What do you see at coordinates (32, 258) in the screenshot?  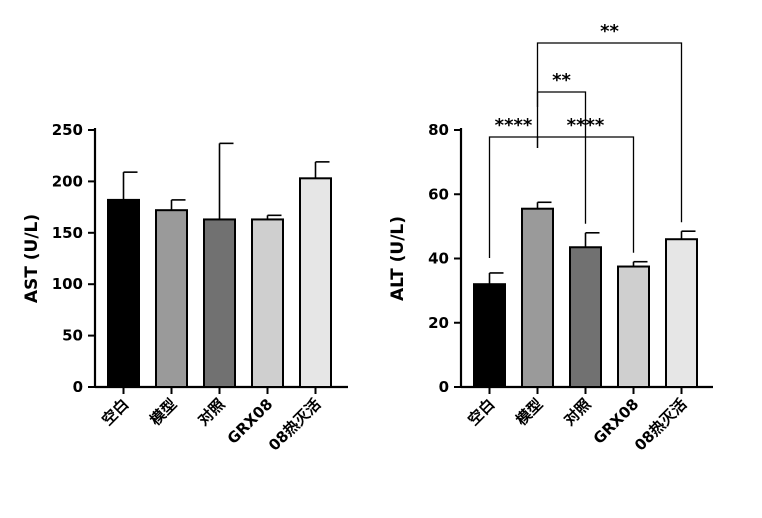 I see `y-axis-title: AST (U/L)` at bounding box center [32, 258].